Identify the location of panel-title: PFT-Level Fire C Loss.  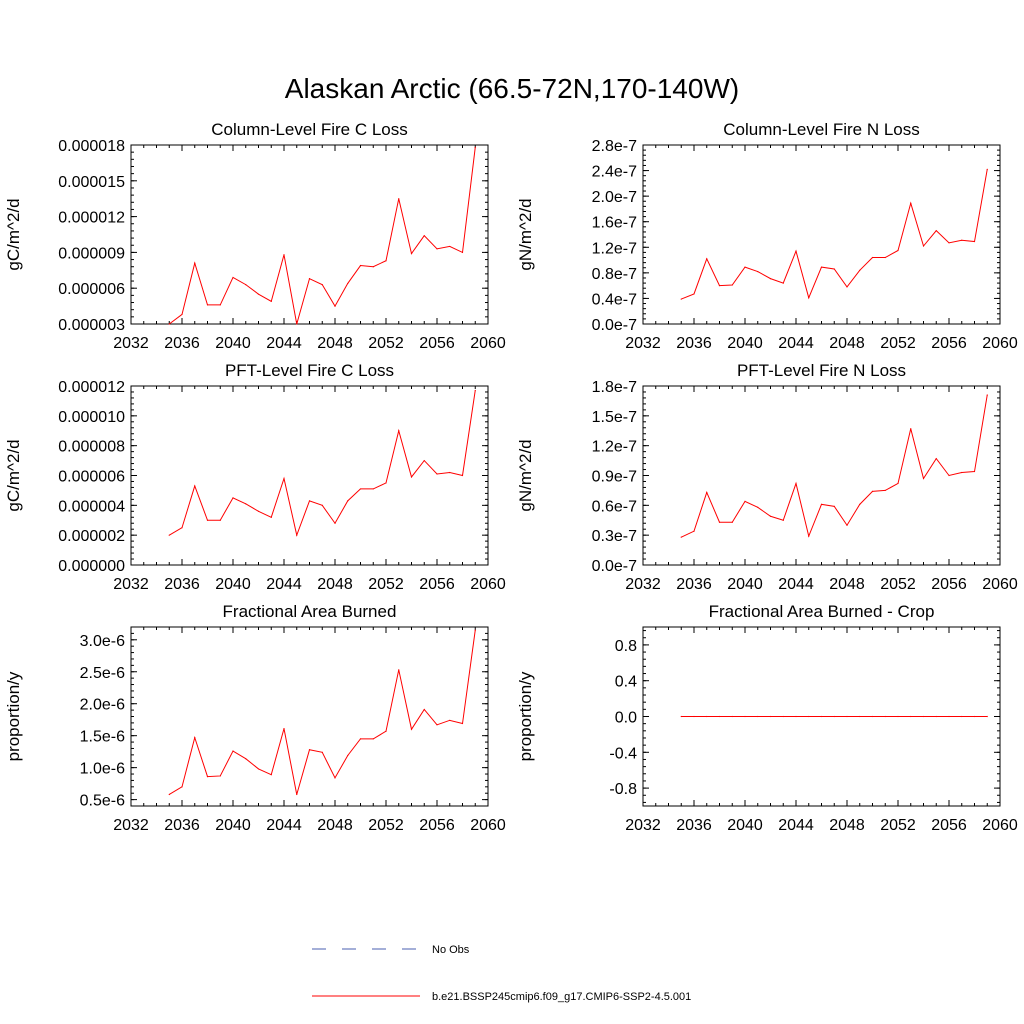
(309, 370).